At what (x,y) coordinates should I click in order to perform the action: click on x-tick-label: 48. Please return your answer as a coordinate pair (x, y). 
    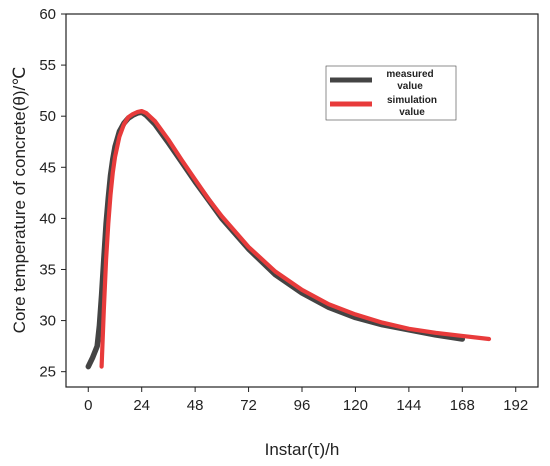
    Looking at the image, I should click on (195, 405).